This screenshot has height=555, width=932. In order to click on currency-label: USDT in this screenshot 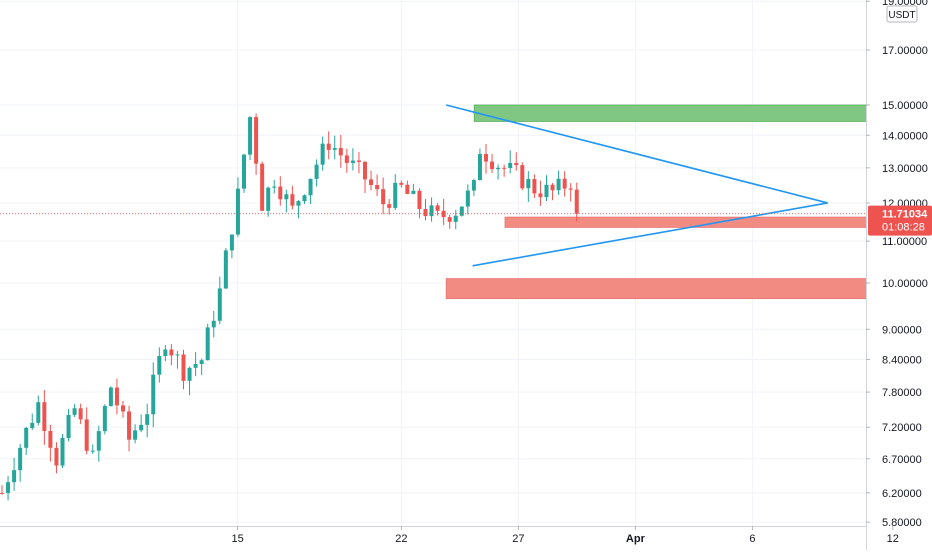, I will do `click(901, 15)`.